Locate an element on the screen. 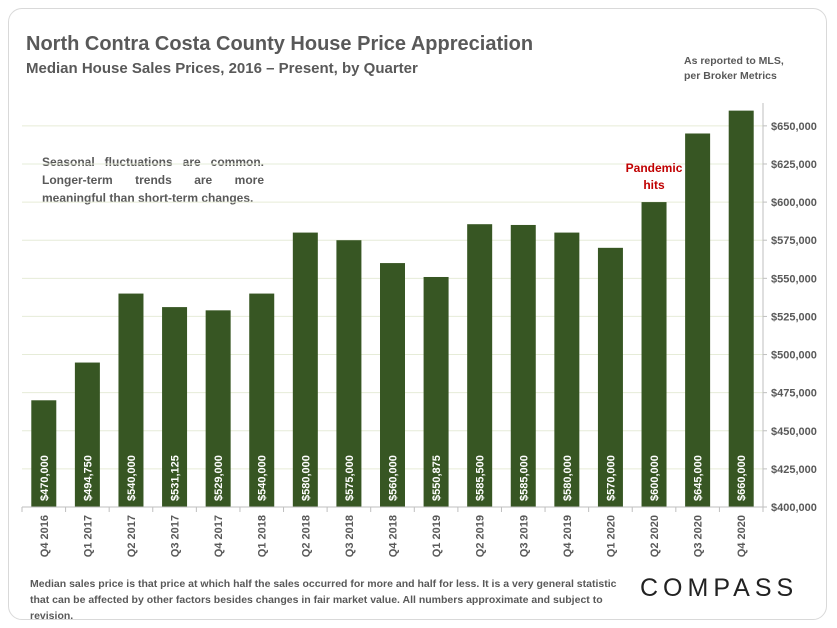  y-tick-label: $525,000 is located at coordinates (794, 317).